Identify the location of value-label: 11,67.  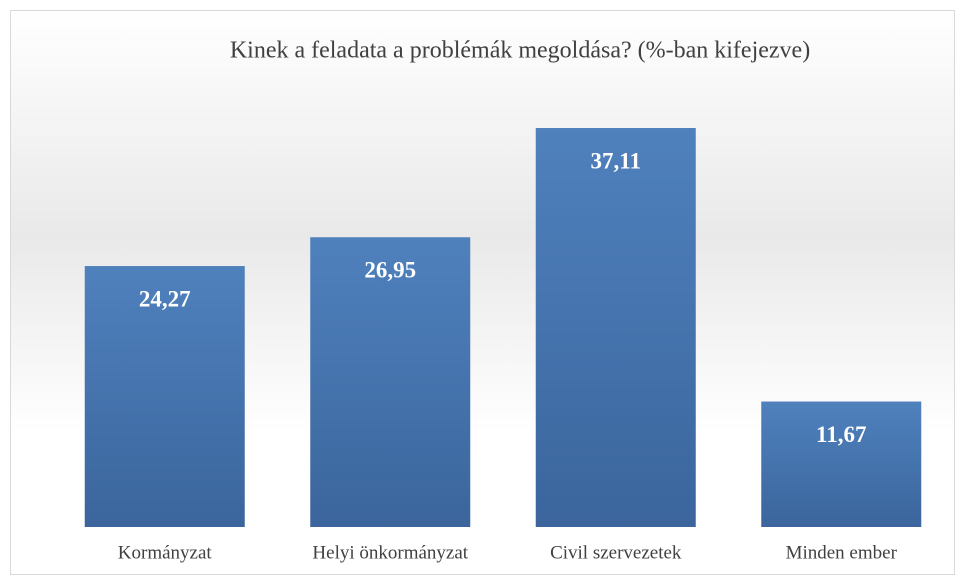
(841, 434).